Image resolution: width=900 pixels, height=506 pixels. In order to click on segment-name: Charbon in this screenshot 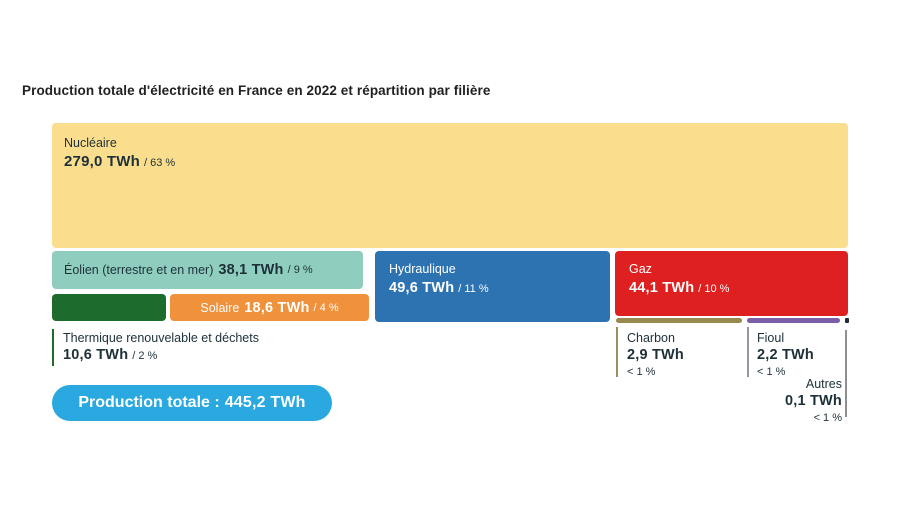, I will do `click(651, 338)`.